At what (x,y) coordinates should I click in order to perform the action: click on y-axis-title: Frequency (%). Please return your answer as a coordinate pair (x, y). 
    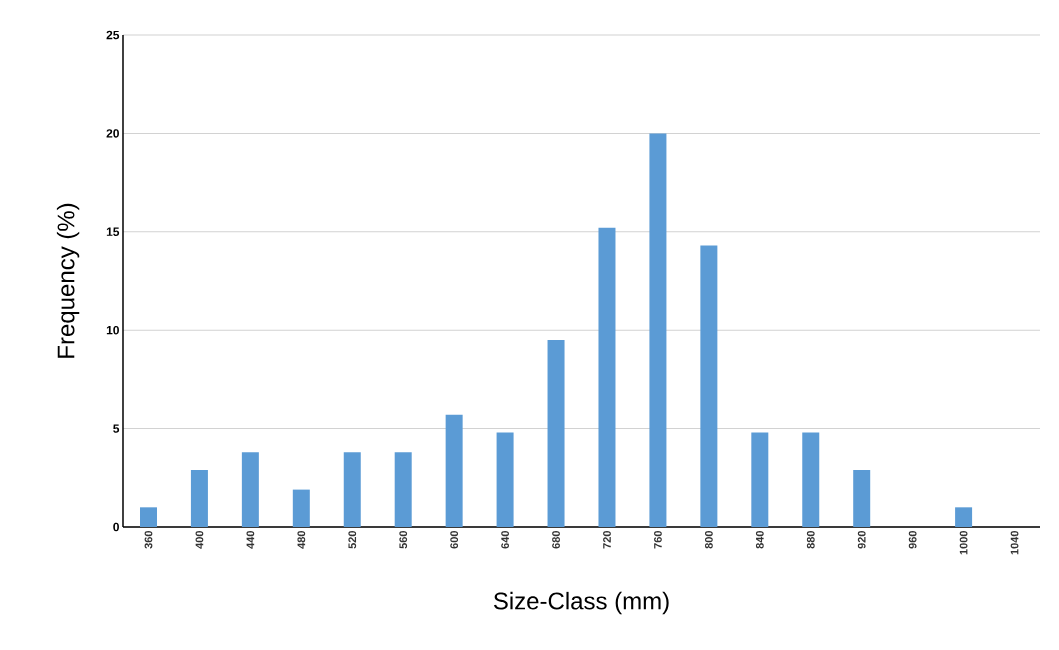
    Looking at the image, I should click on (68, 280).